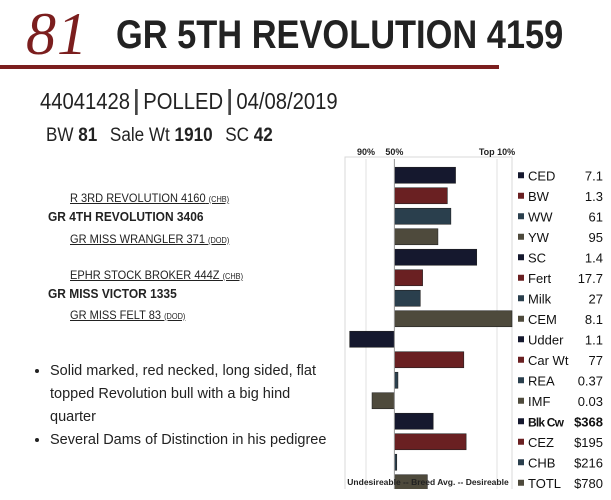 Image resolution: width=611 pixels, height=500 pixels. I want to click on category-label: CEM, so click(542, 319).